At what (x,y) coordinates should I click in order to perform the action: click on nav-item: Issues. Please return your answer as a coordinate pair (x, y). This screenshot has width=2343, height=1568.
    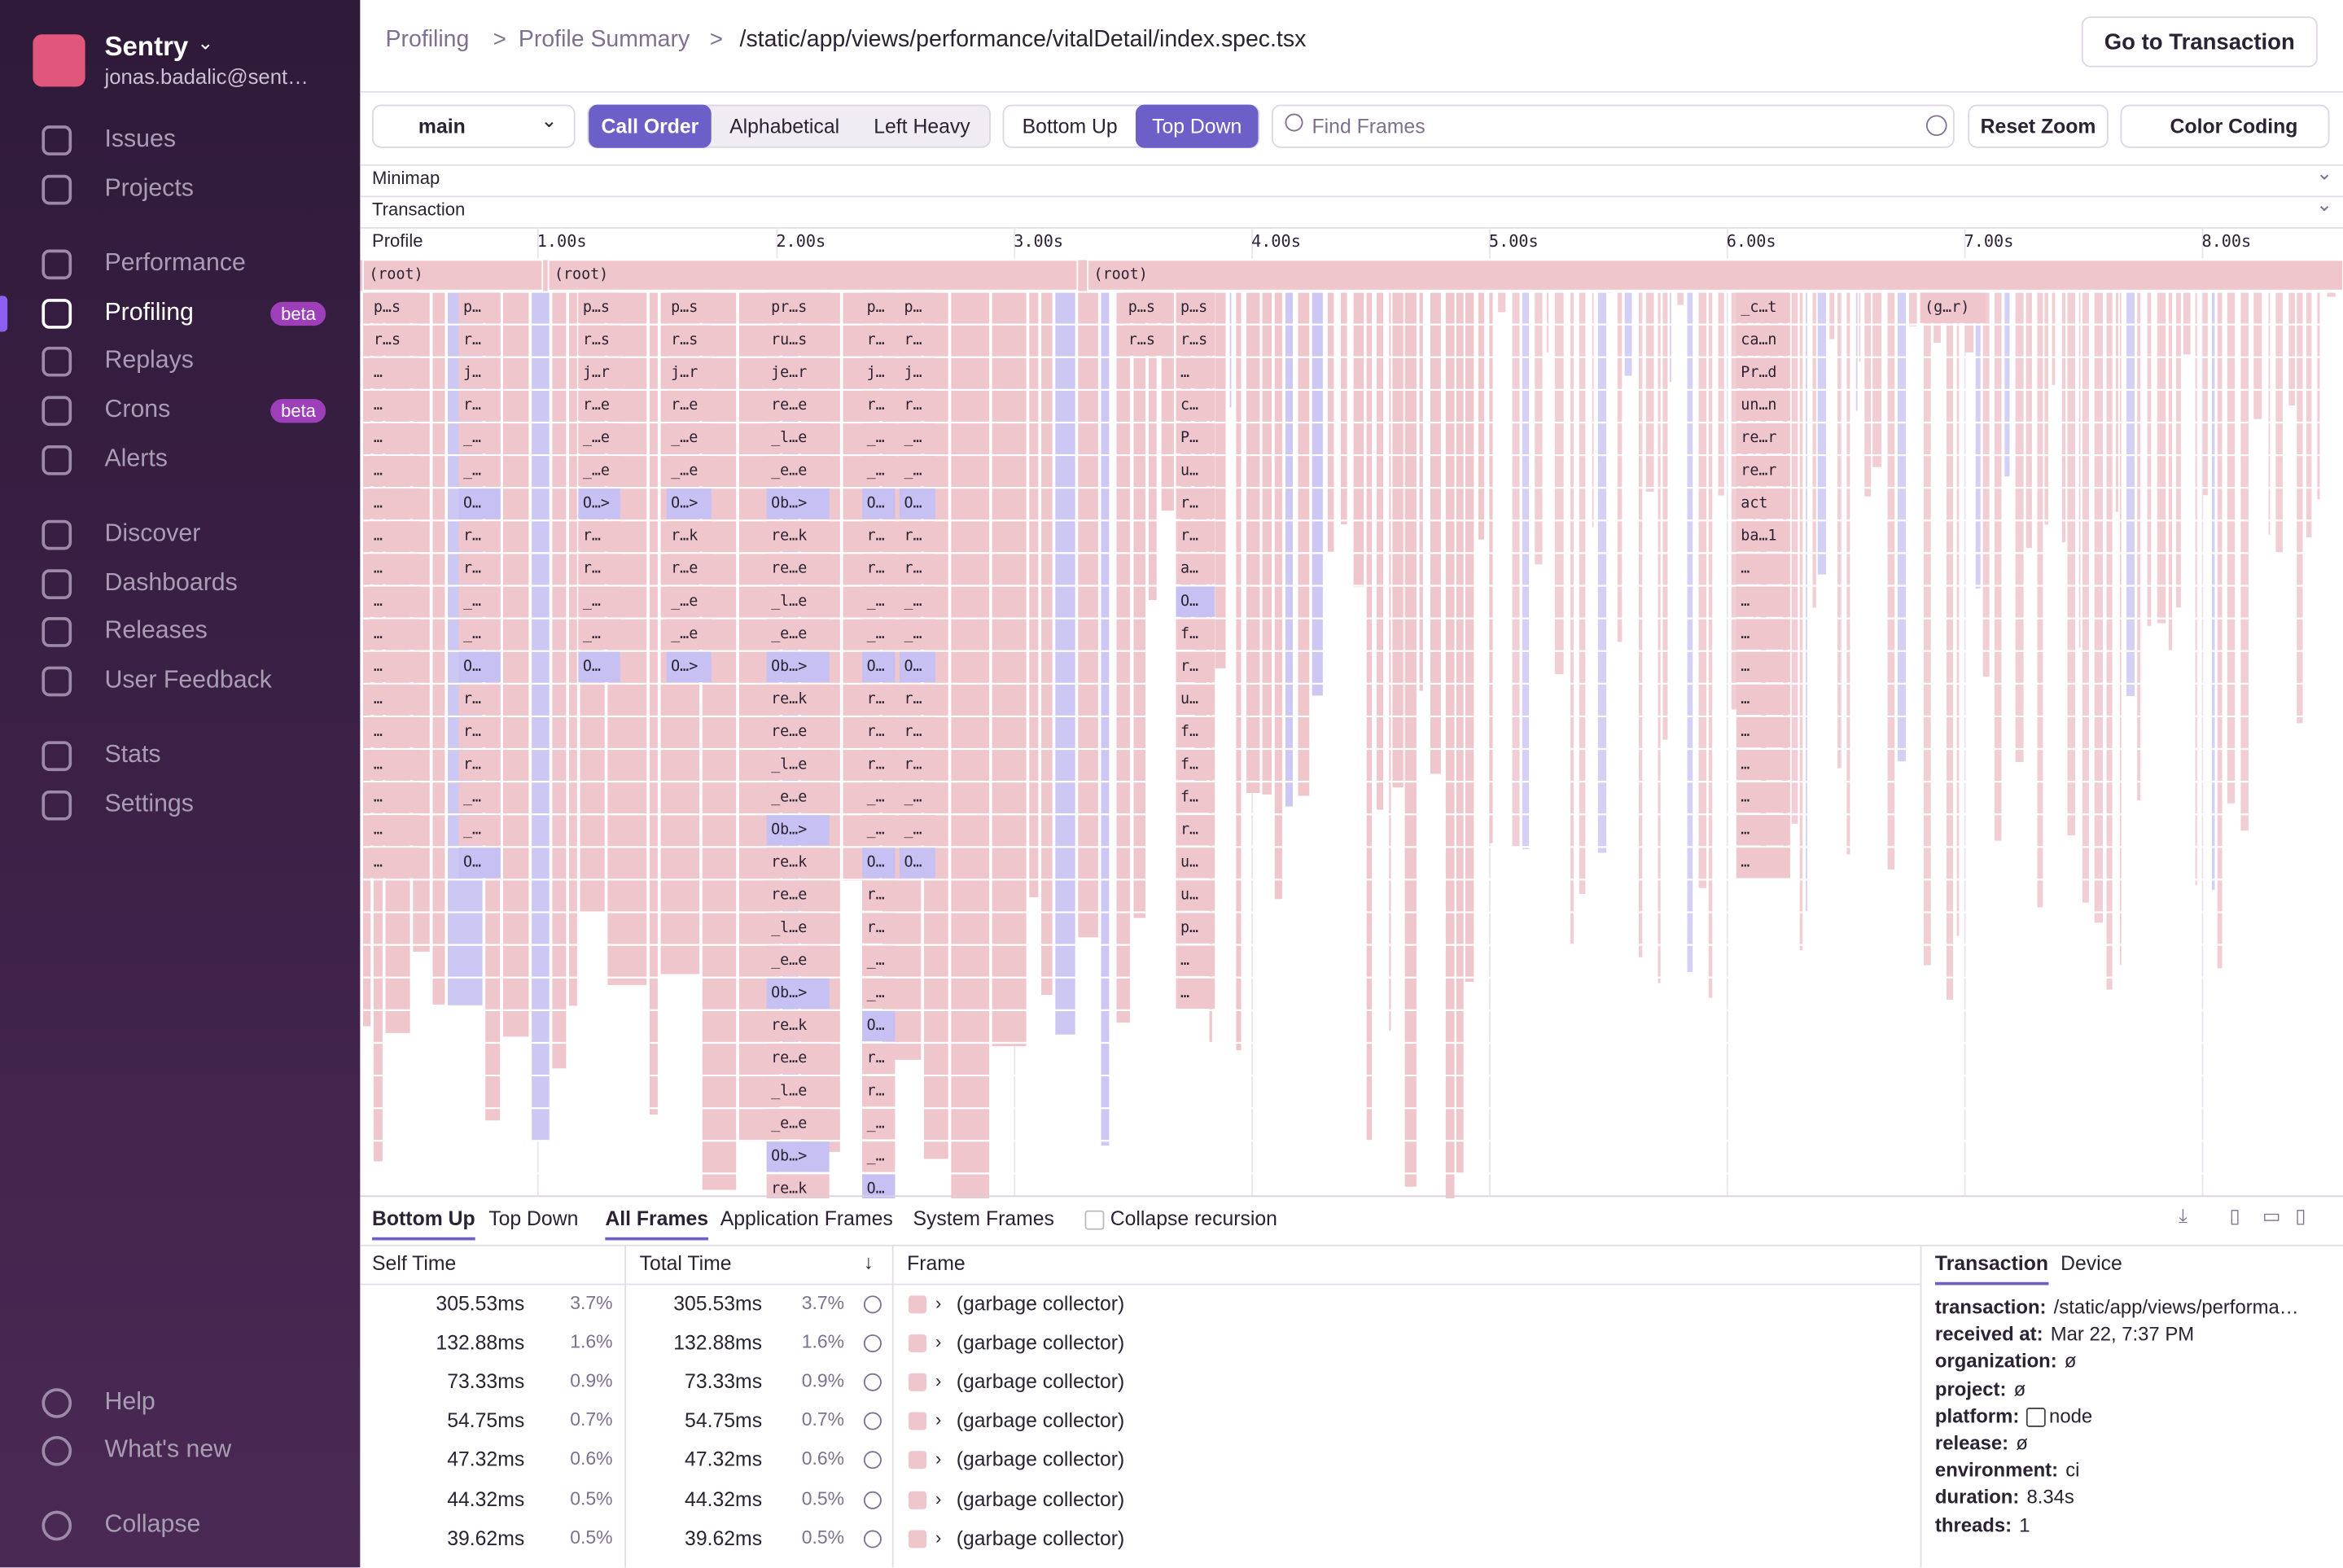
    Looking at the image, I should click on (140, 140).